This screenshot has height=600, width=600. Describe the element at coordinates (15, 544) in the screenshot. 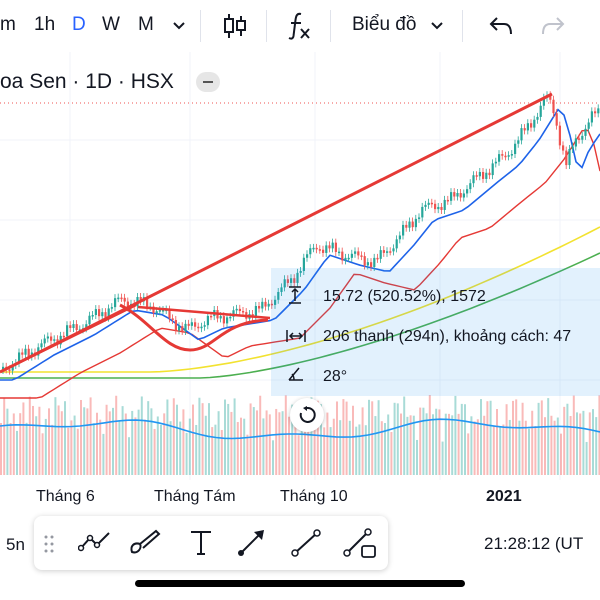

I see `date-range-button: 5n` at that location.